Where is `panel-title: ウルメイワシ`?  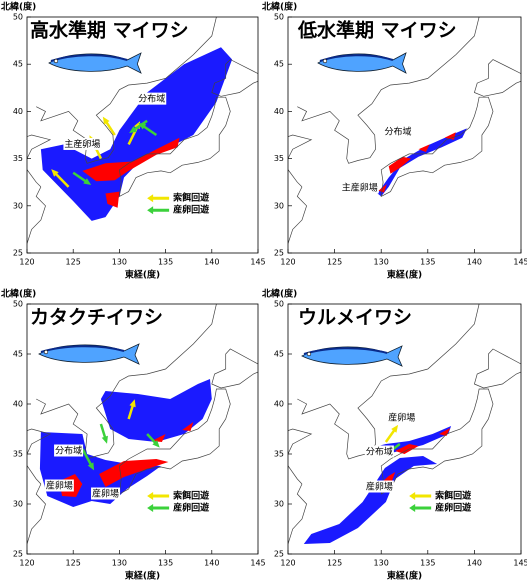 panel-title: ウルメイワシ is located at coordinates (355, 318).